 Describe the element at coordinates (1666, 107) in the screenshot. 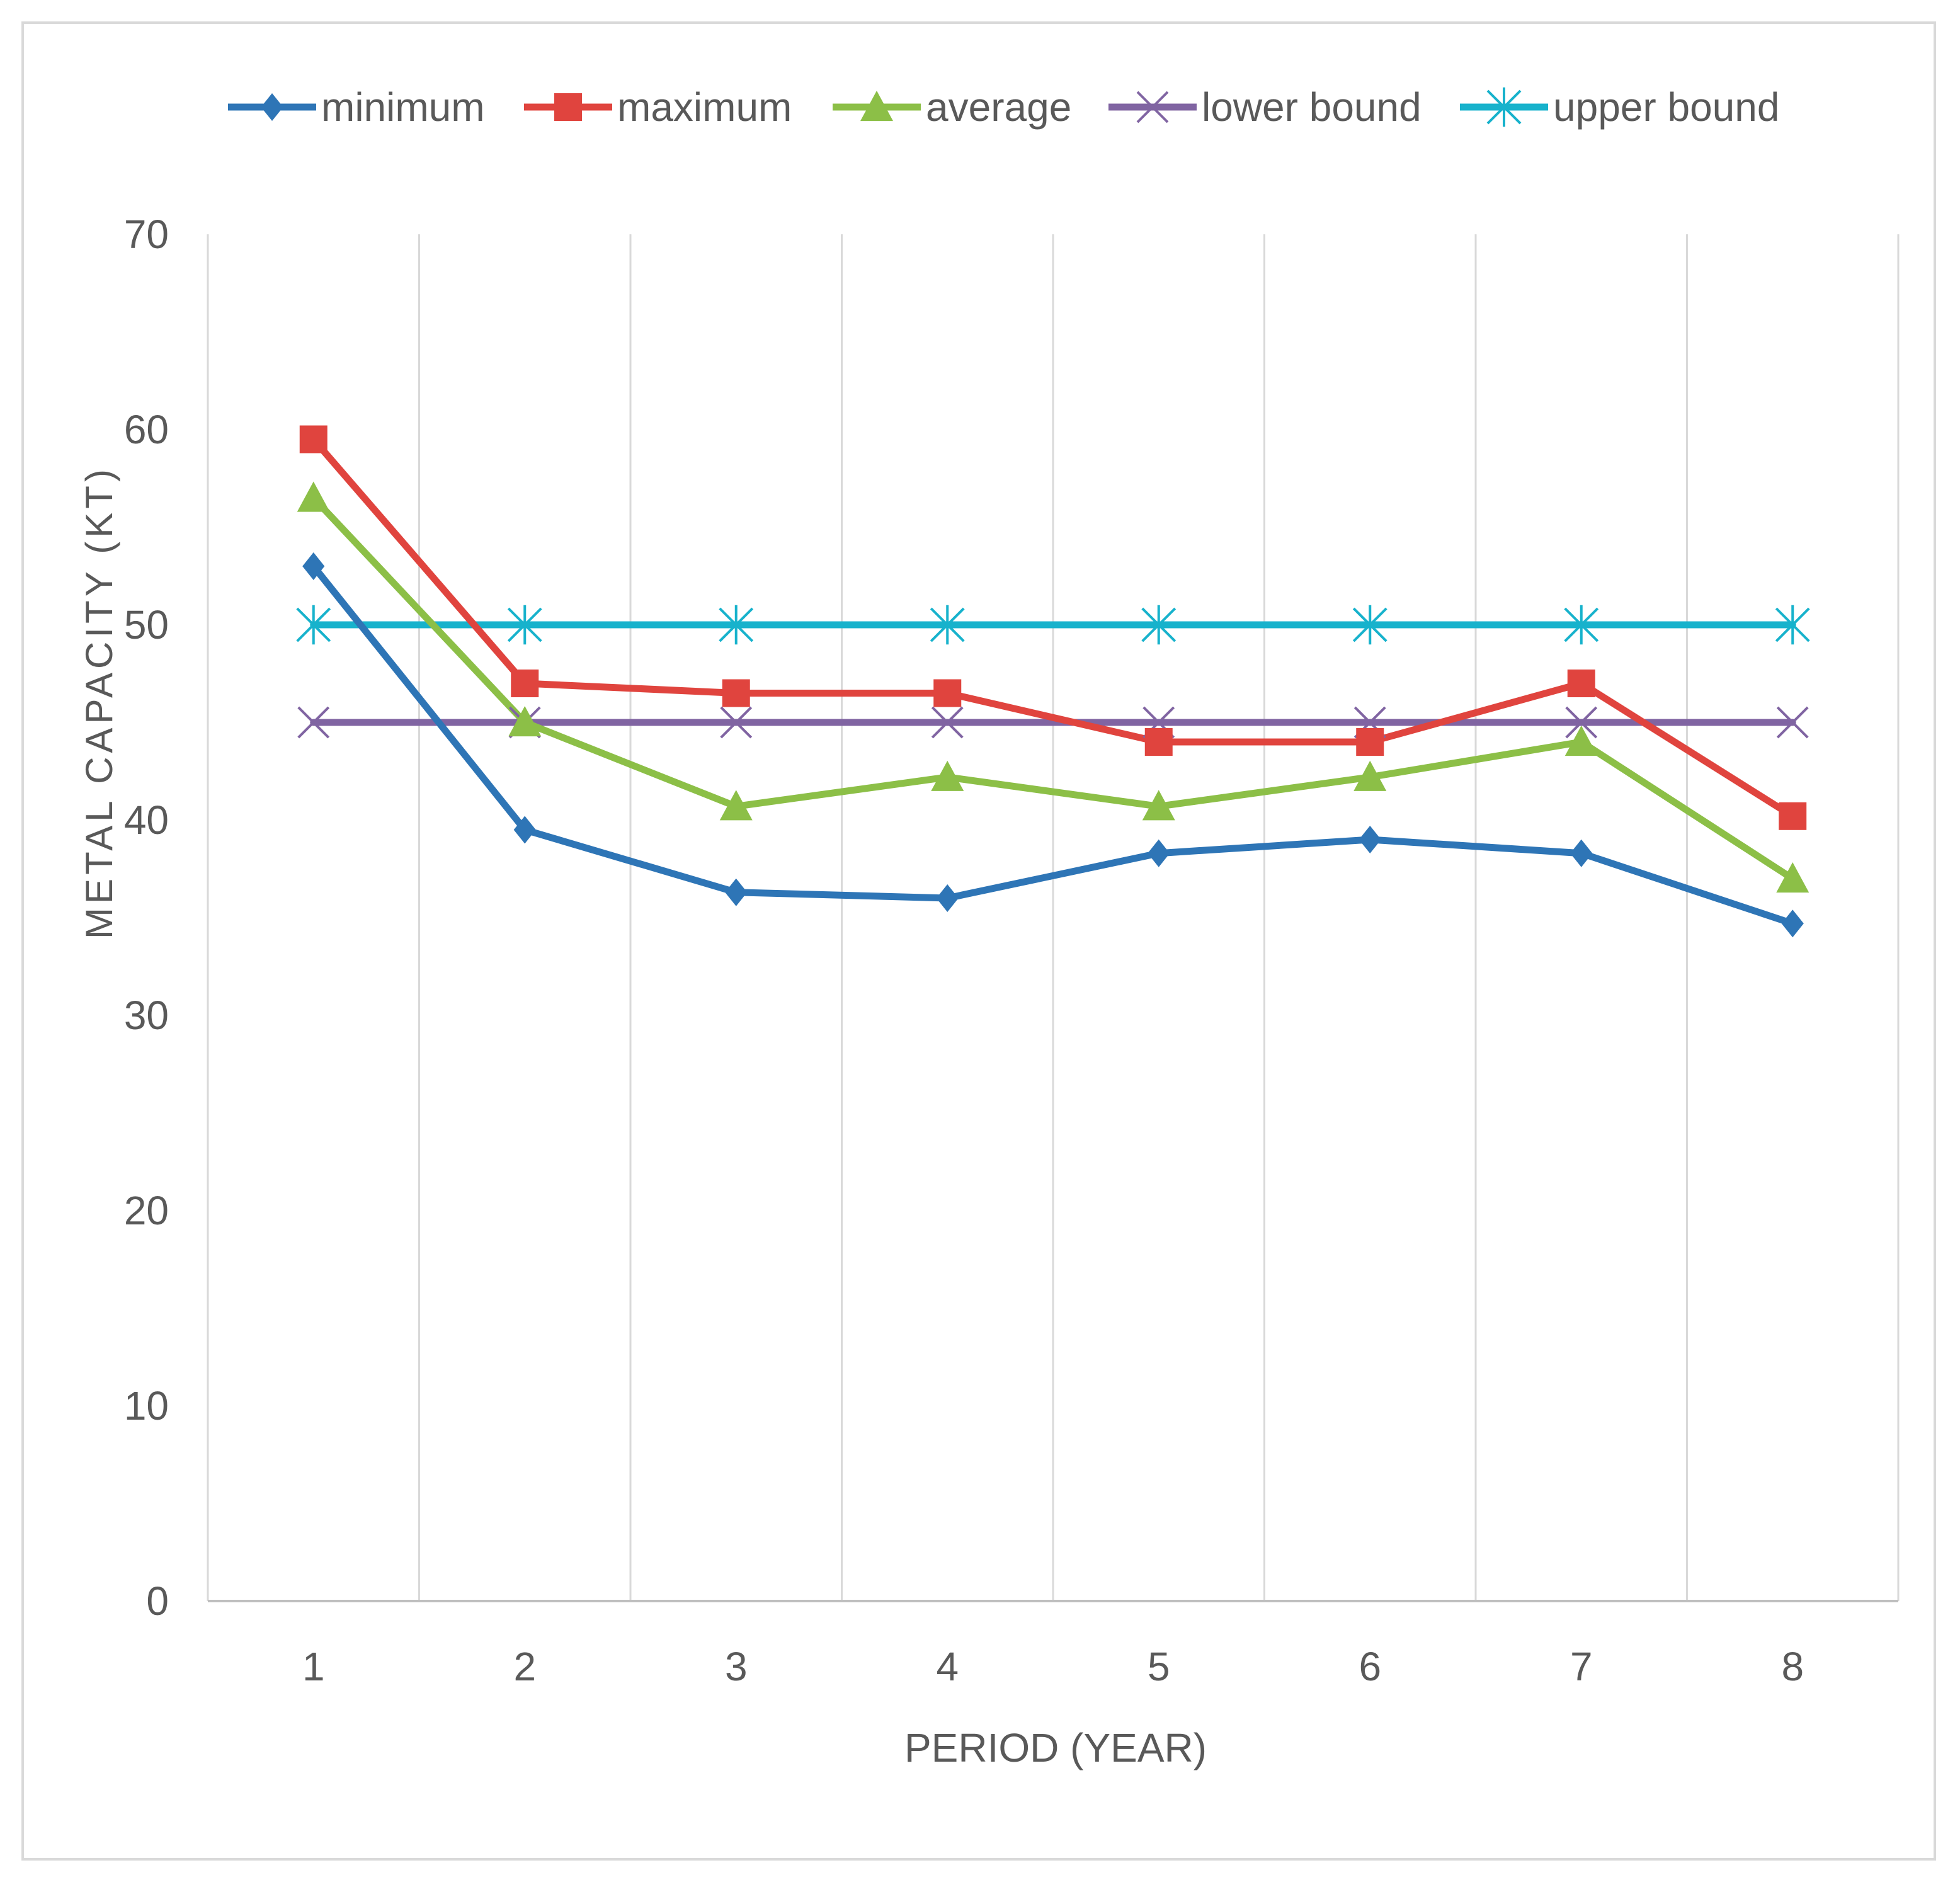

I see `legend-label: upper bound` at that location.